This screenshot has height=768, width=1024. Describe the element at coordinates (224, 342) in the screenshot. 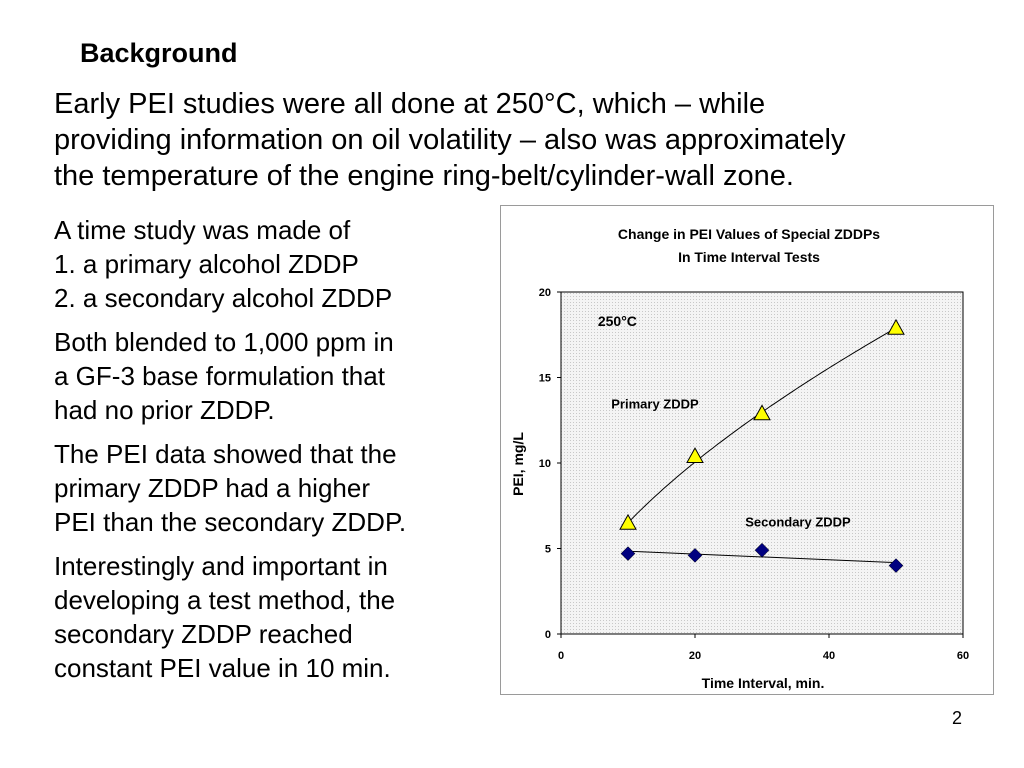

I see `text-line: Both blended to 1,000 ppm in` at that location.